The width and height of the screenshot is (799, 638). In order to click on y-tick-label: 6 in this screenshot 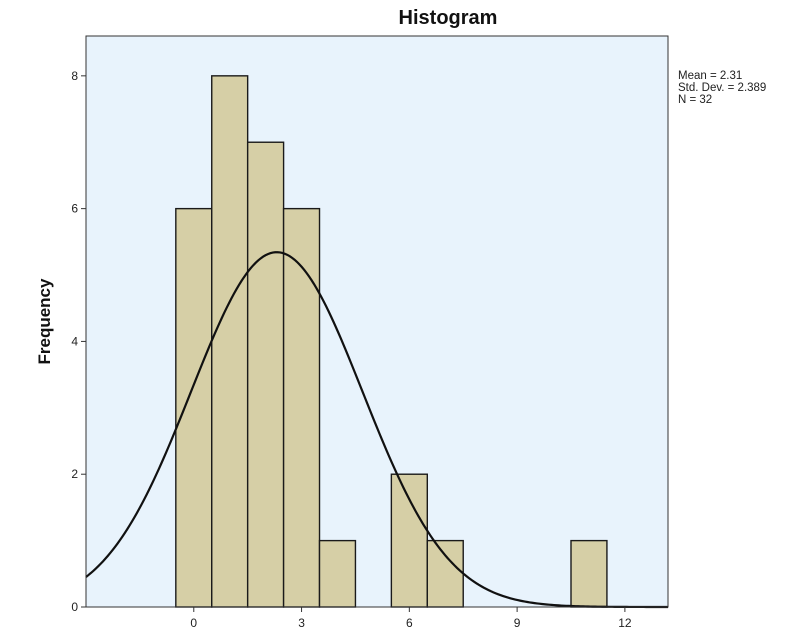, I will do `click(74, 209)`.